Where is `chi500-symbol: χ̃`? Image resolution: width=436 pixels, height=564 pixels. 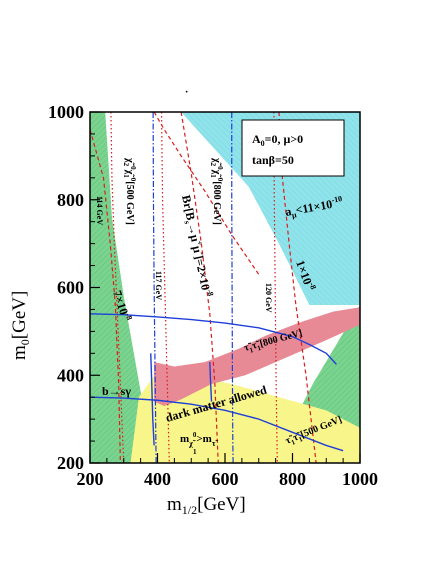 chi500-symbol: χ̃ is located at coordinates (129, 162).